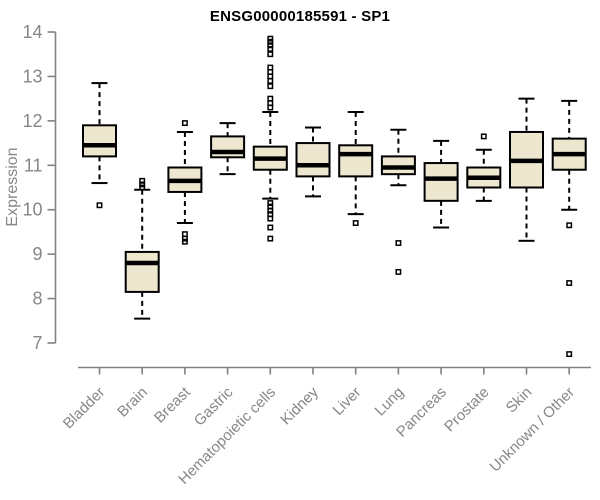 The image size is (600, 500). I want to click on x-category-label: Breast, so click(172, 404).